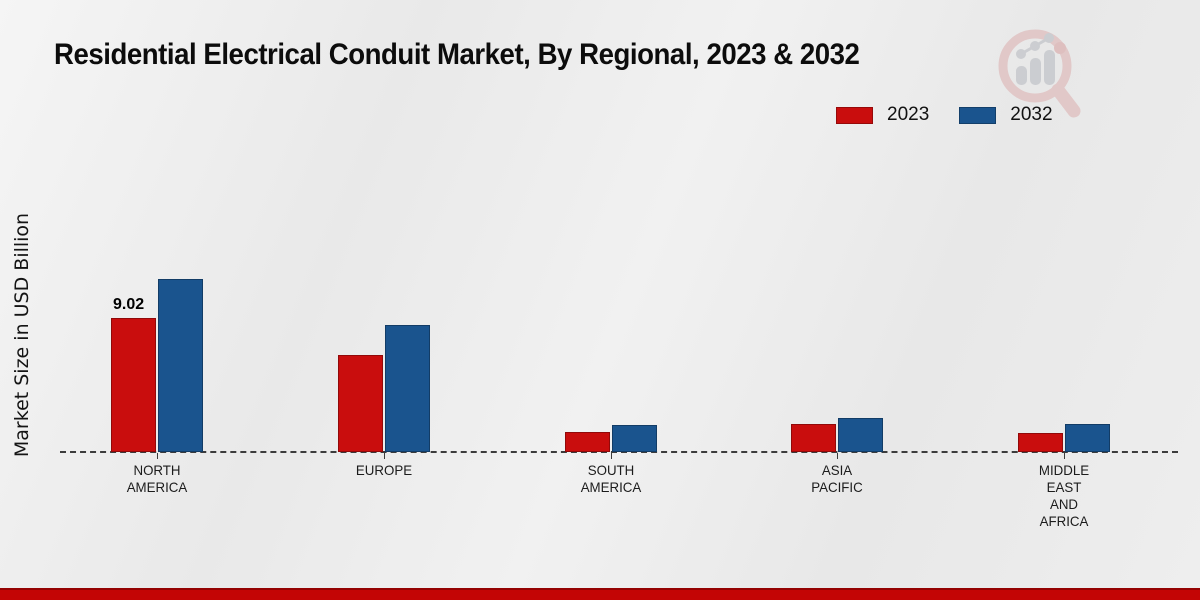  I want to click on x-axis-baseline, so click(619, 452).